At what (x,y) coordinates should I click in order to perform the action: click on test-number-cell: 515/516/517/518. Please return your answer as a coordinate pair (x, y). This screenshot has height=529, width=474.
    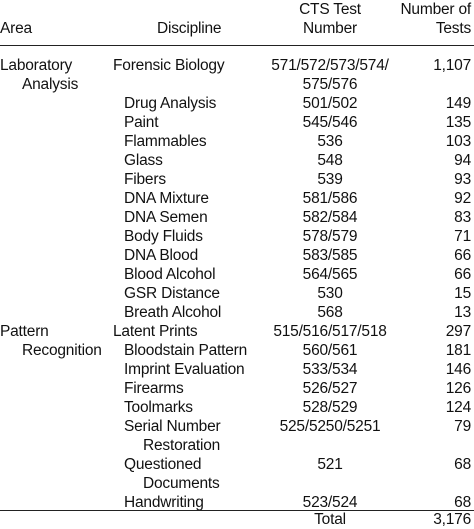
    Looking at the image, I should click on (330, 331).